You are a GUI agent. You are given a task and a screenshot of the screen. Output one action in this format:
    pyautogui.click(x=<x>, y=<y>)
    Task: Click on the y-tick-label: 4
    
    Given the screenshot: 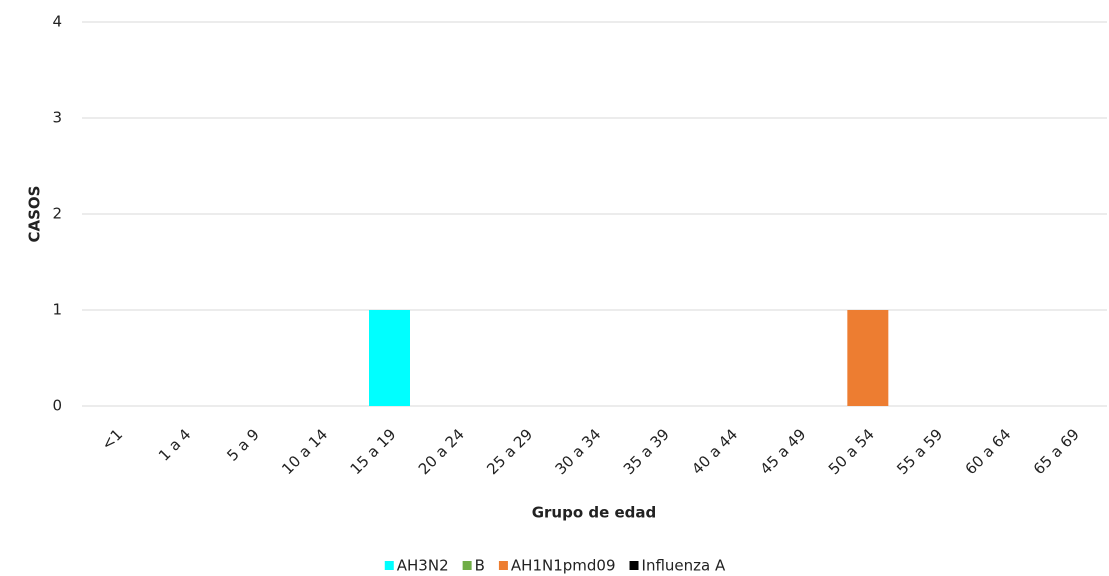 What is the action you would take?
    pyautogui.click(x=57, y=22)
    